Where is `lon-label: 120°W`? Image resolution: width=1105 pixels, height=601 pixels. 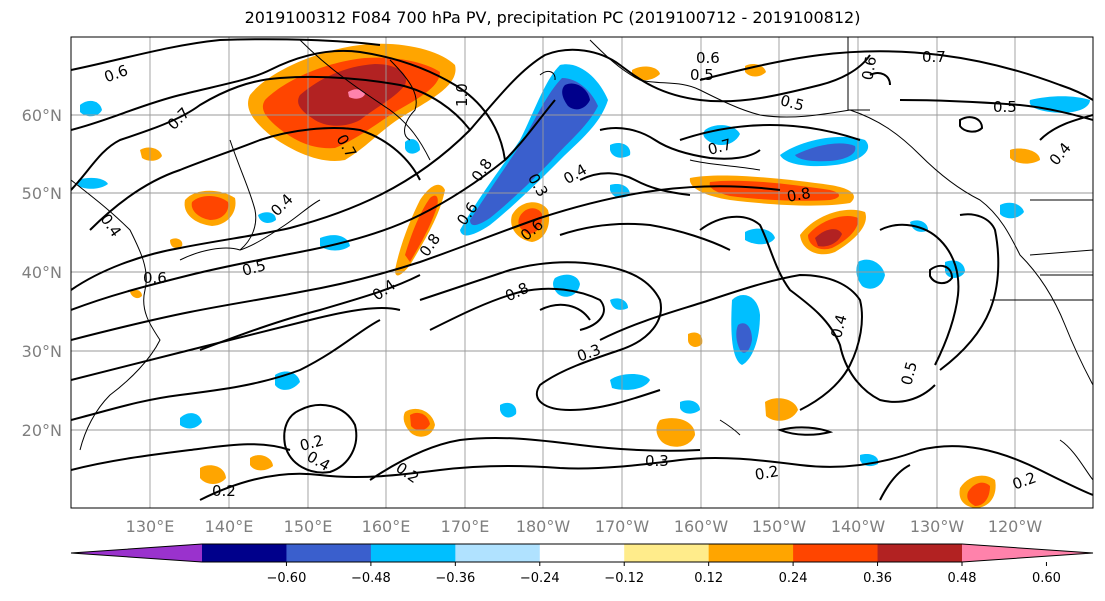
lon-label: 120°W is located at coordinates (1015, 526).